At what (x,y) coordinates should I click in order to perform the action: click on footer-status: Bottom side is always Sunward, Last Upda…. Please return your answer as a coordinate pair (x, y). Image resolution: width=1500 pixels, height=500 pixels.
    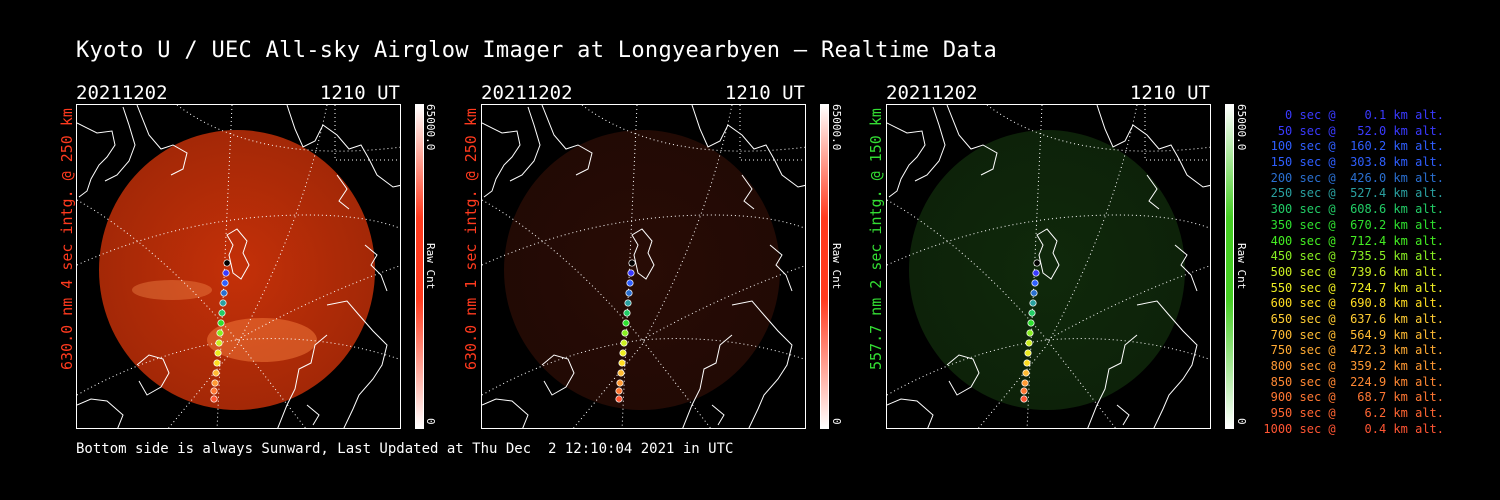
    Looking at the image, I should click on (405, 449).